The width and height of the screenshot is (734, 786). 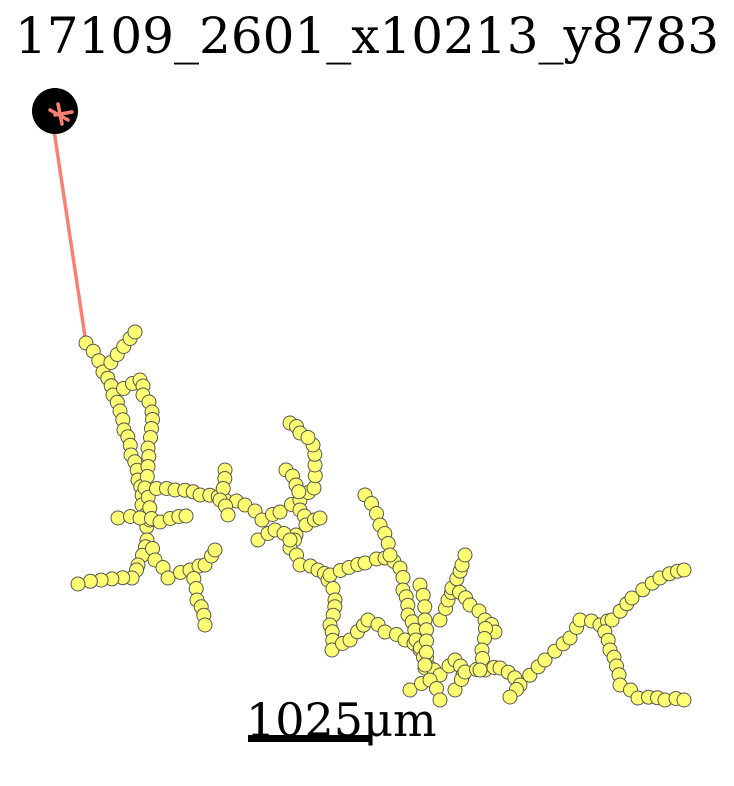 What do you see at coordinates (309, 738) in the screenshot?
I see `scale-bar` at bounding box center [309, 738].